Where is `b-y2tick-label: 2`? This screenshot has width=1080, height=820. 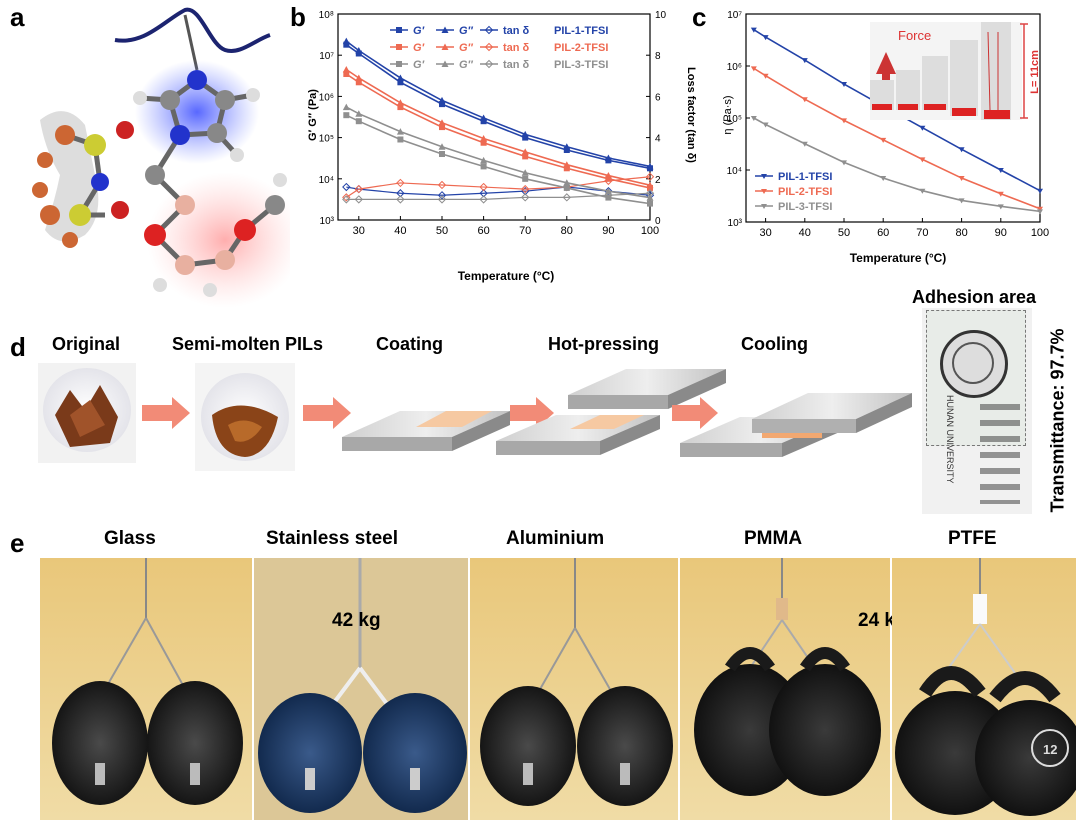 b-y2tick-label: 2 is located at coordinates (658, 180).